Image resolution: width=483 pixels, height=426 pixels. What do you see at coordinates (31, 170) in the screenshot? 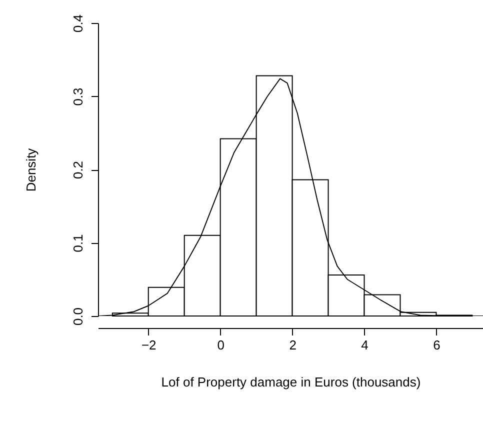
I see `y-axis-title: Density` at bounding box center [31, 170].